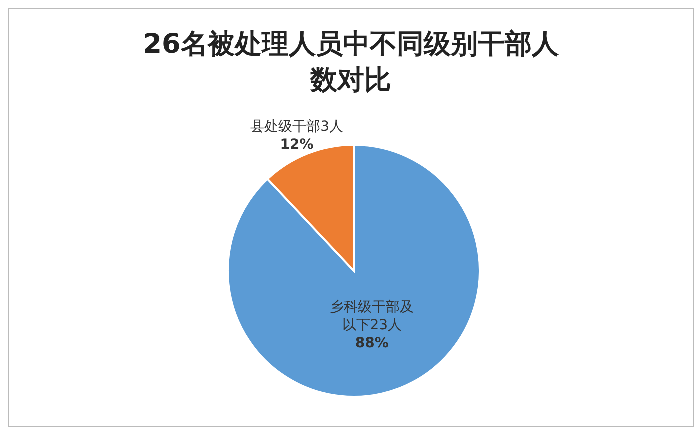 The width and height of the screenshot is (700, 433). Describe the element at coordinates (297, 144) in the screenshot. I see `data-label: 12%` at that location.